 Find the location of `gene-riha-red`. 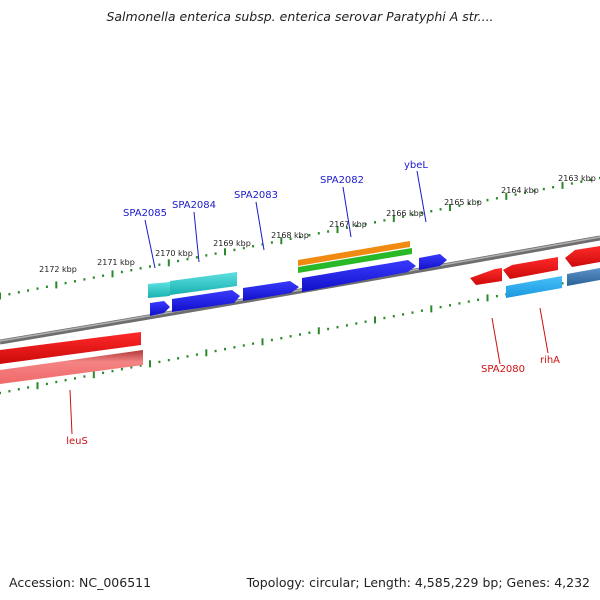

gene-riha-red is located at coordinates (530, 268).